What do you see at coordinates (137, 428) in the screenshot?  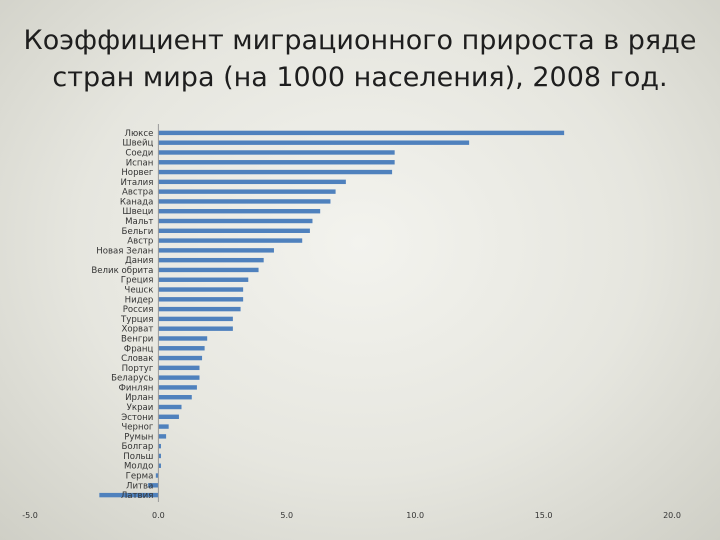 I see `category-label-30: Черног` at bounding box center [137, 428].